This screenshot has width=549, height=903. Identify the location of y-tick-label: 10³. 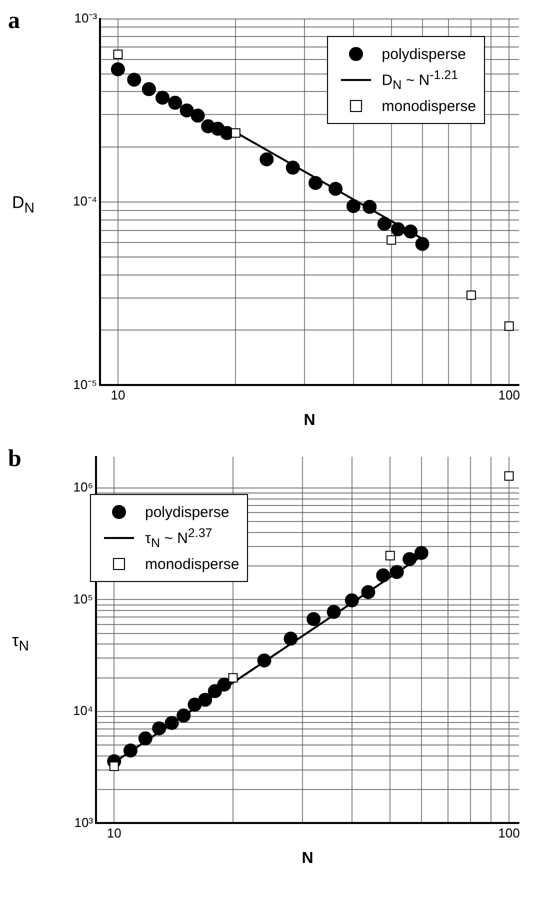
(84, 822).